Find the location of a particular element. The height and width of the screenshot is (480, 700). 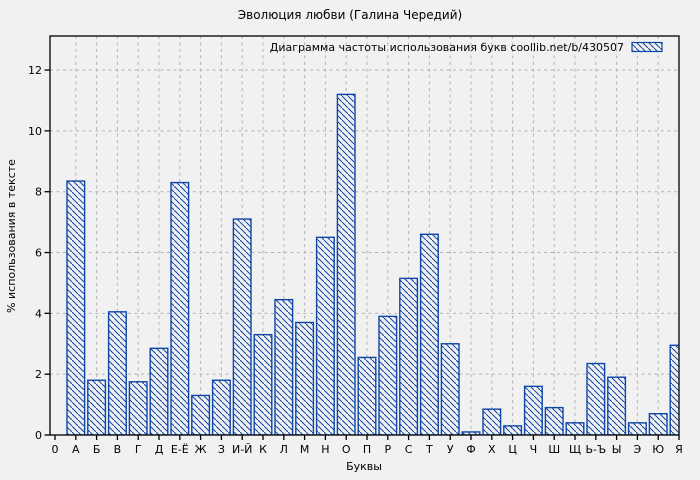

frequency-bar-П is located at coordinates (367, 395).